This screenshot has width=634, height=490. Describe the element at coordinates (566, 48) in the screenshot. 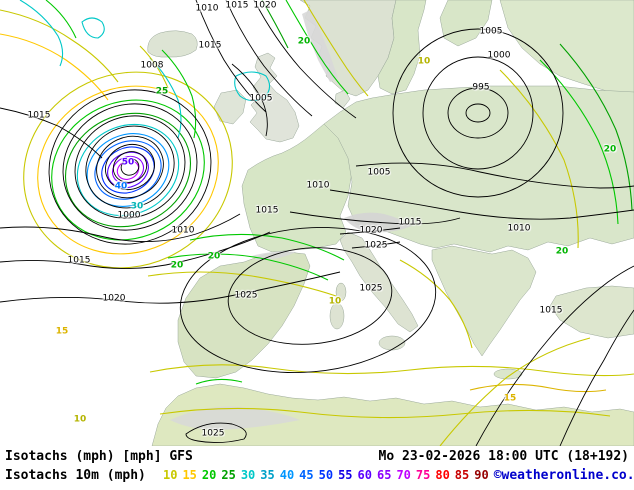

I see `land-northeast` at that location.